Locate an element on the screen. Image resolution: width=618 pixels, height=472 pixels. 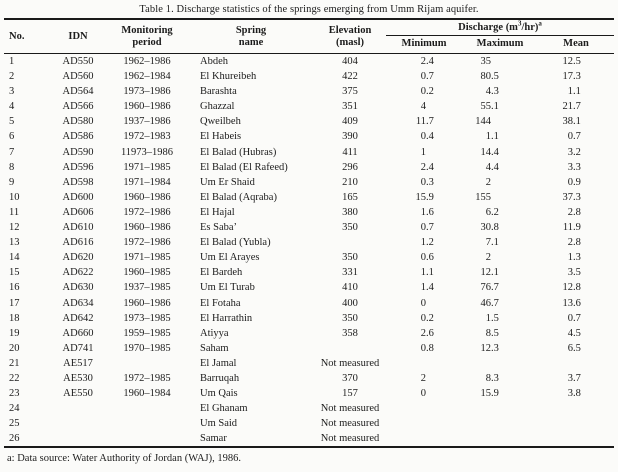
cell-mean: 21.7 is located at coordinates (571, 107).